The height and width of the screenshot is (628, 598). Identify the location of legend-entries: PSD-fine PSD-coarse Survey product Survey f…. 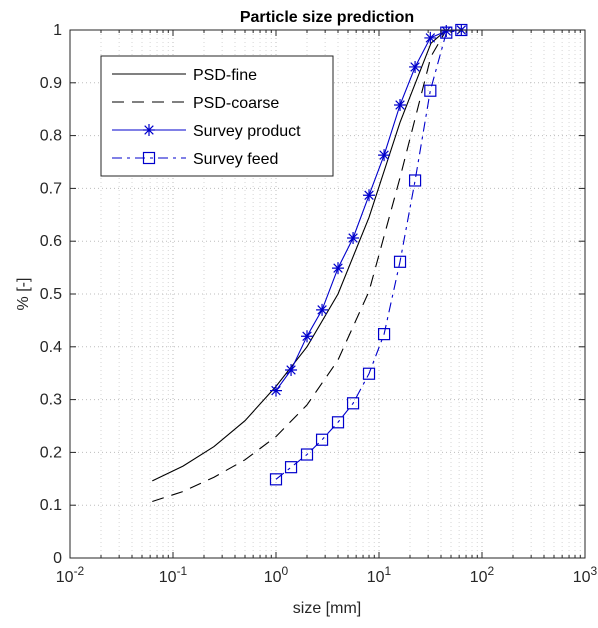
(206, 117).